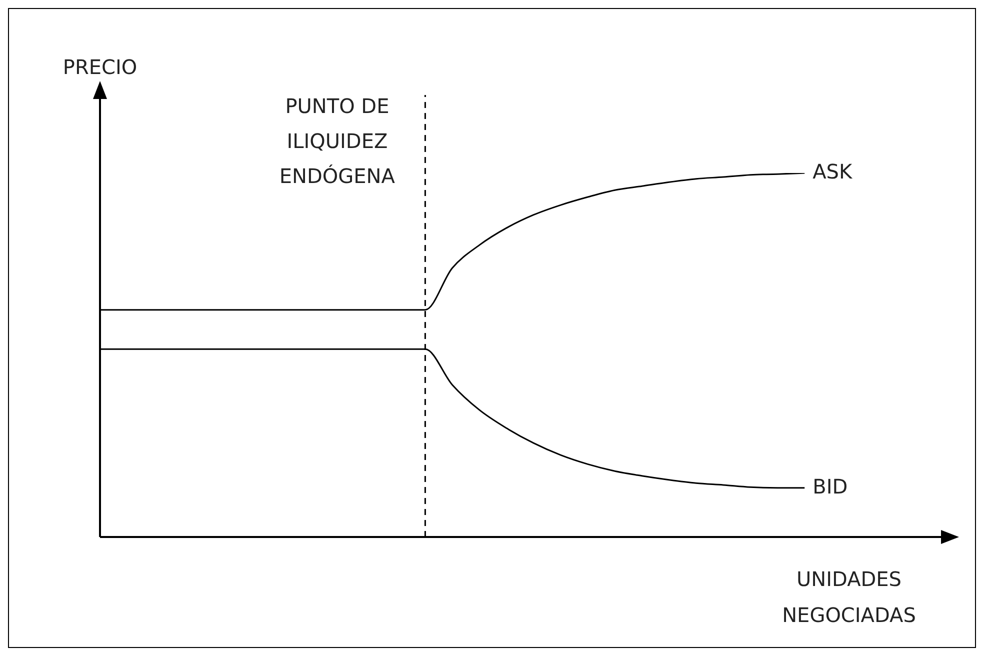 This screenshot has height=656, width=984. Describe the element at coordinates (830, 486) in the screenshot. I see `series-label: BID` at that location.